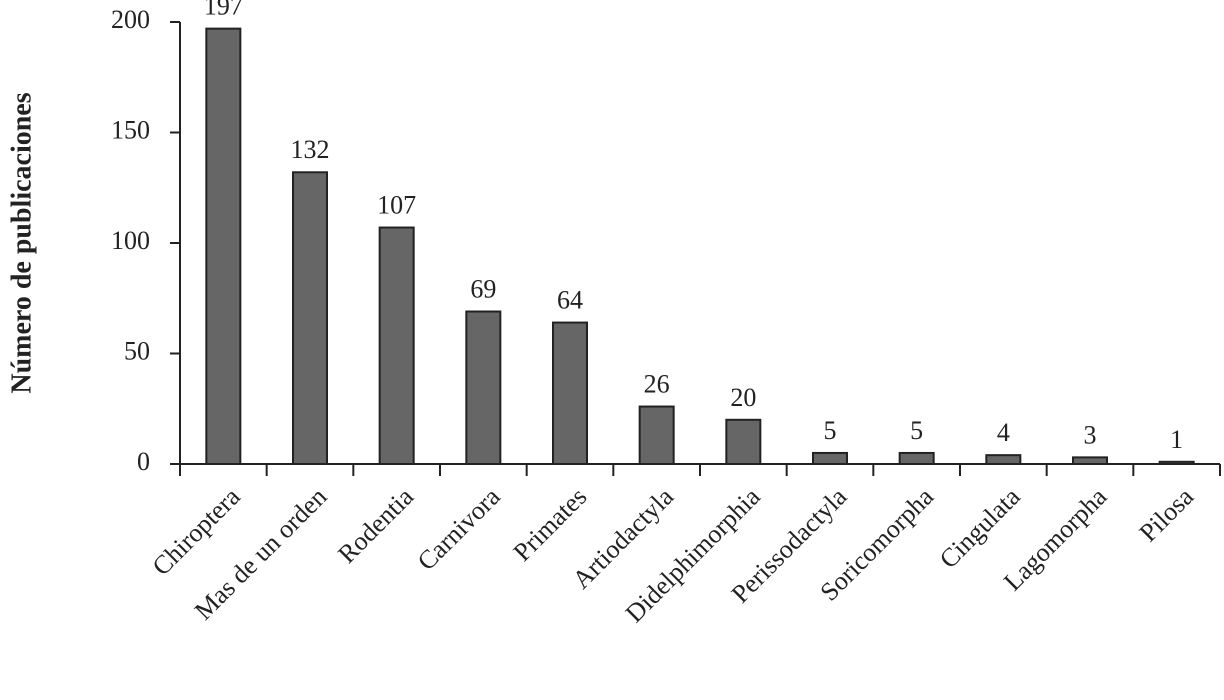  I want to click on value-label: 3, so click(1090, 434).